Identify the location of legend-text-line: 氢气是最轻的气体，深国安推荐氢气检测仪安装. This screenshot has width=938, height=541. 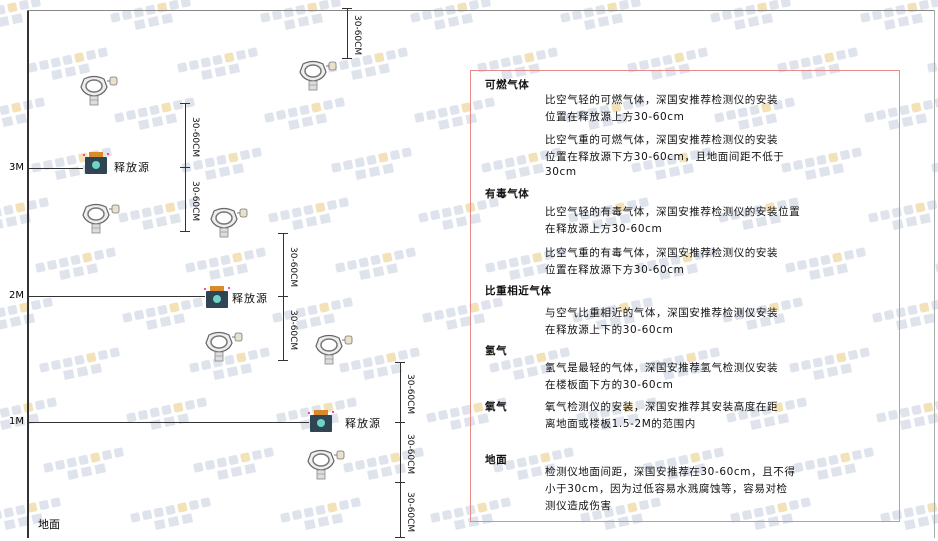
(662, 368).